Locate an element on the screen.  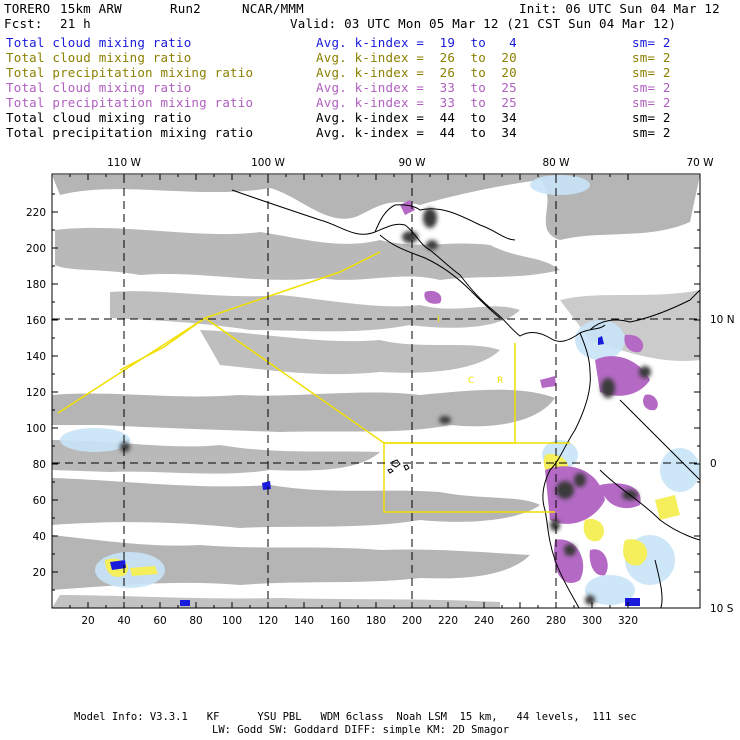
x-tick-label: 40 is located at coordinates (123, 621).